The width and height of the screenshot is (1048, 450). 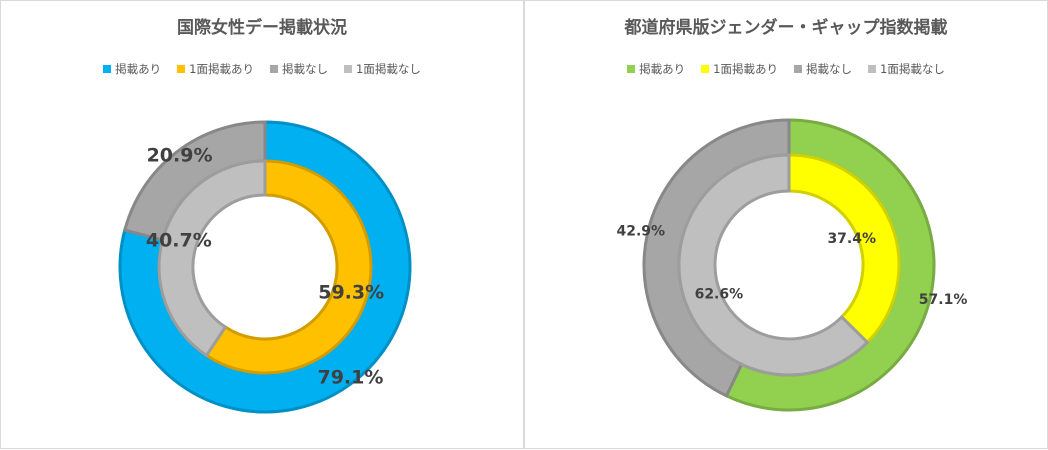 What do you see at coordinates (350, 377) in the screenshot?
I see `data-label: 79.1%` at bounding box center [350, 377].